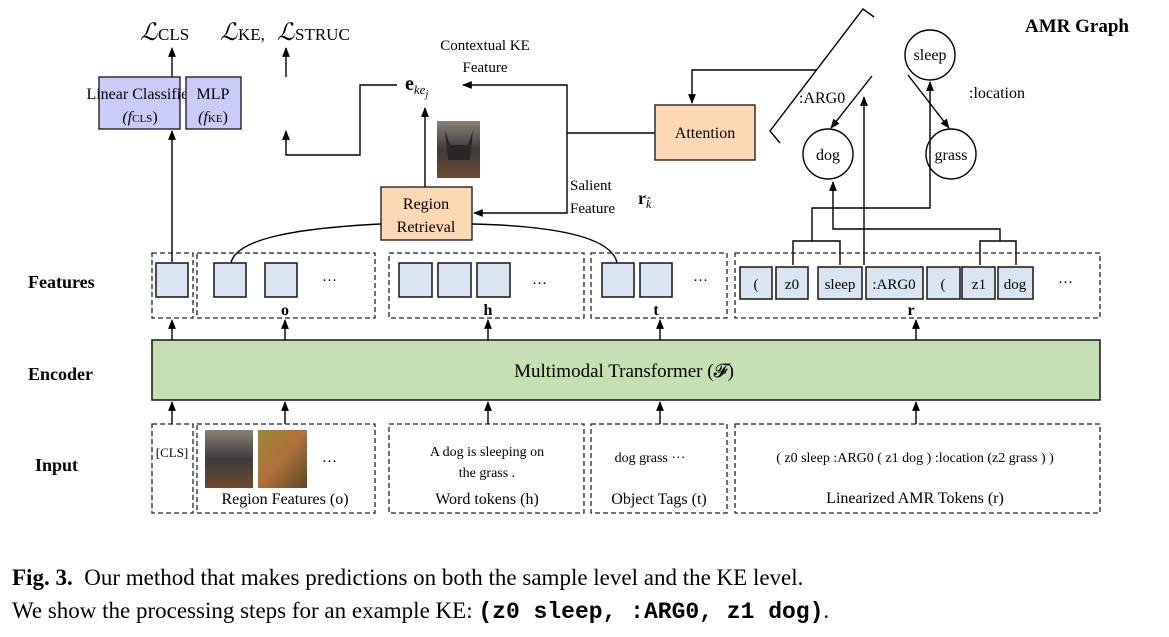 The width and height of the screenshot is (1169, 637). What do you see at coordinates (213, 94) in the screenshot?
I see `svg-text: MLP` at bounding box center [213, 94].